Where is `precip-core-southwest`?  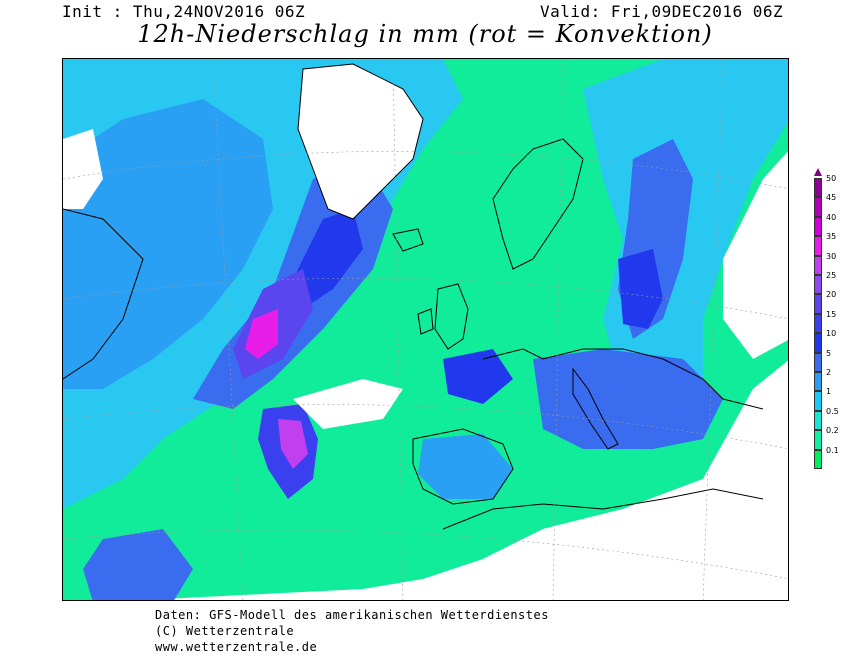 precip-core-southwest is located at coordinates (138, 564).